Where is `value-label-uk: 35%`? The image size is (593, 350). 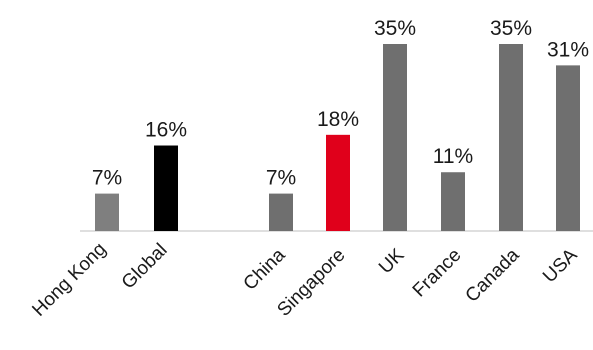
value-label-uk: 35% is located at coordinates (395, 28).